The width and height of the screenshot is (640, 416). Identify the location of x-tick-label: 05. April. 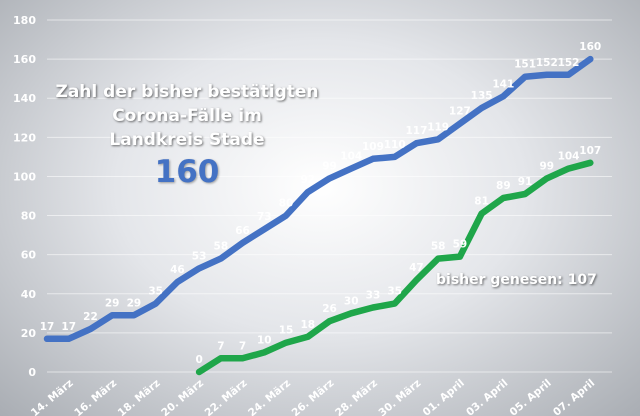
(531, 396).